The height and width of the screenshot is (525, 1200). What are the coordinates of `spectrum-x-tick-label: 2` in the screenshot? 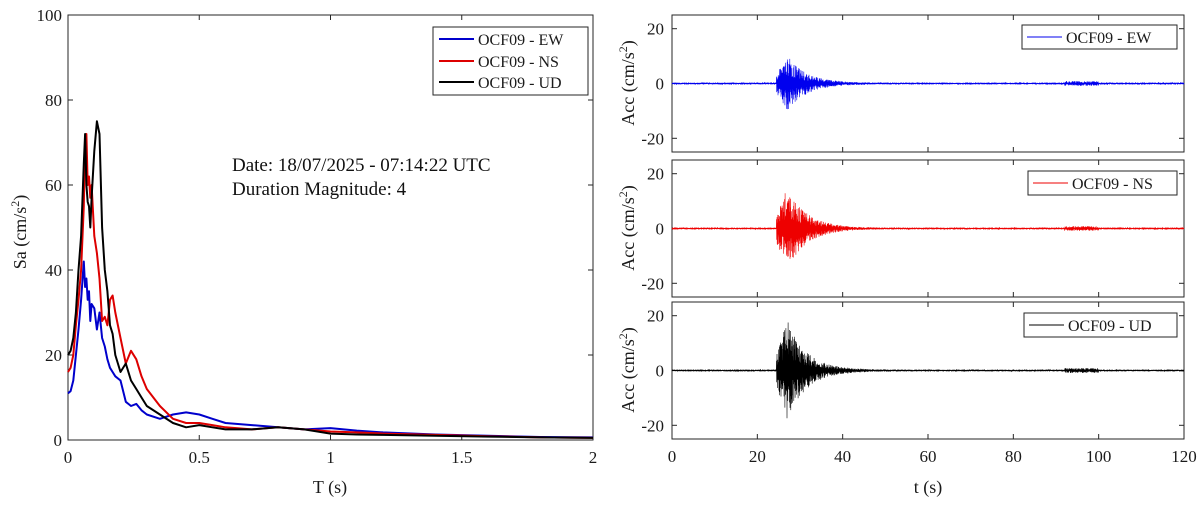 It's located at (593, 457).